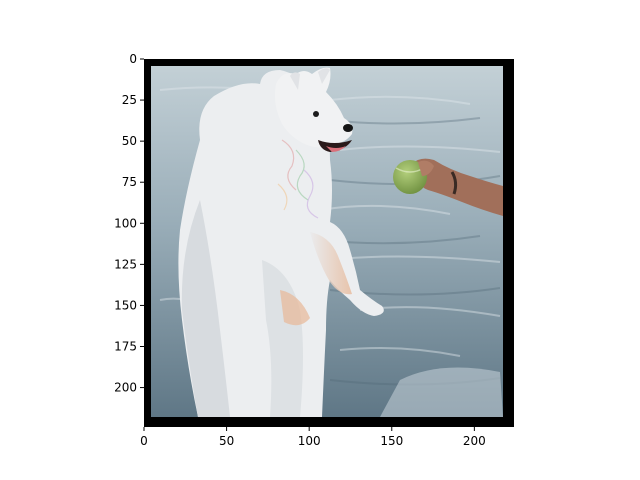  Describe the element at coordinates (125, 223) in the screenshot. I see `y-tick-label: 100` at that location.